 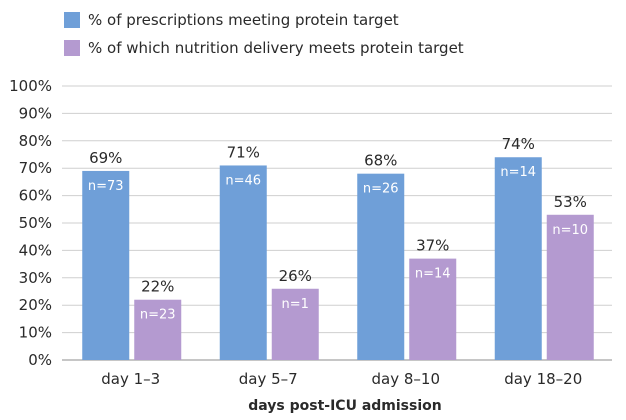 I want to click on n-label-series1-1: n=73, so click(x=106, y=186).